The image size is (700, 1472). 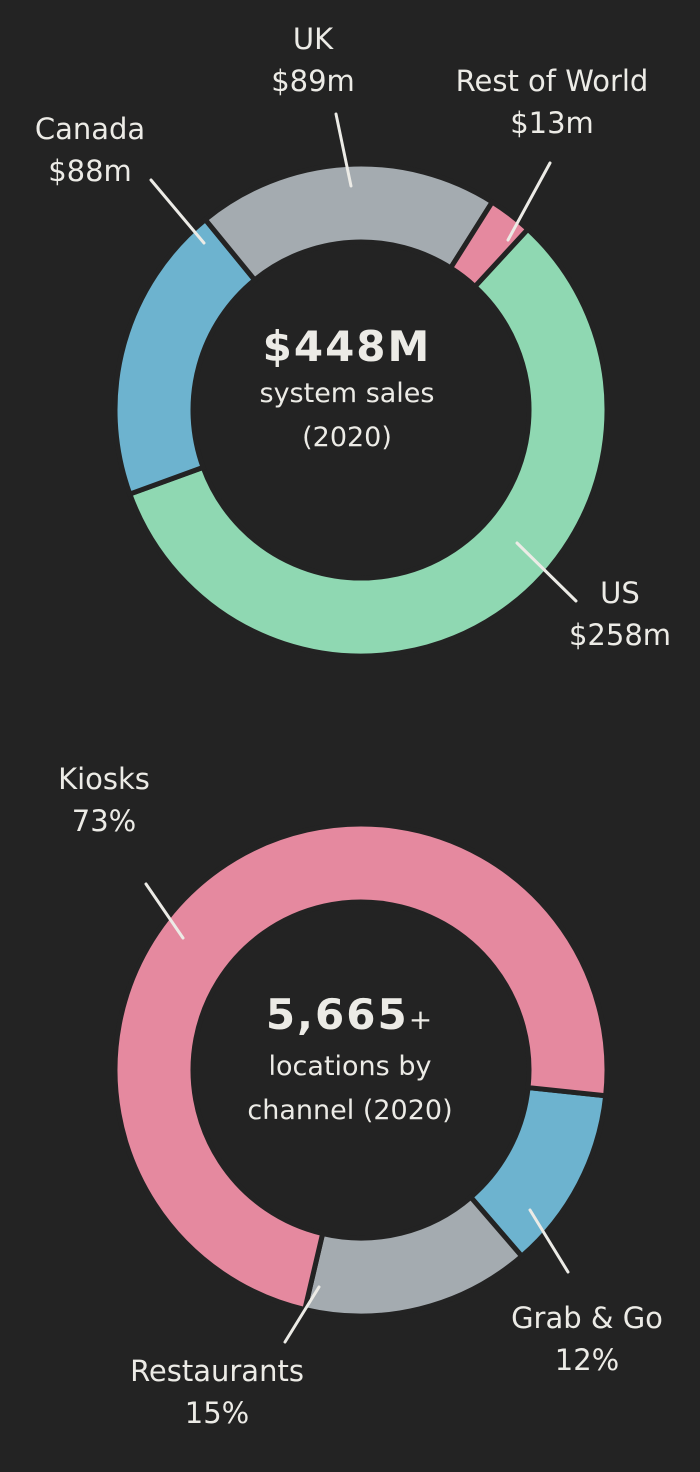 What do you see at coordinates (413, 1256) in the screenshot?
I see `slice-restaurants` at bounding box center [413, 1256].